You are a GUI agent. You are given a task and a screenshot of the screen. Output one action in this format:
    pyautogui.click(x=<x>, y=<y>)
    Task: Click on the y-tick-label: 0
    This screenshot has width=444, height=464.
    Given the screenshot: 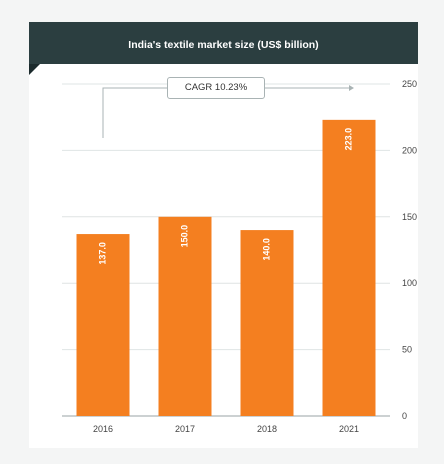 What is the action you would take?
    pyautogui.click(x=404, y=416)
    